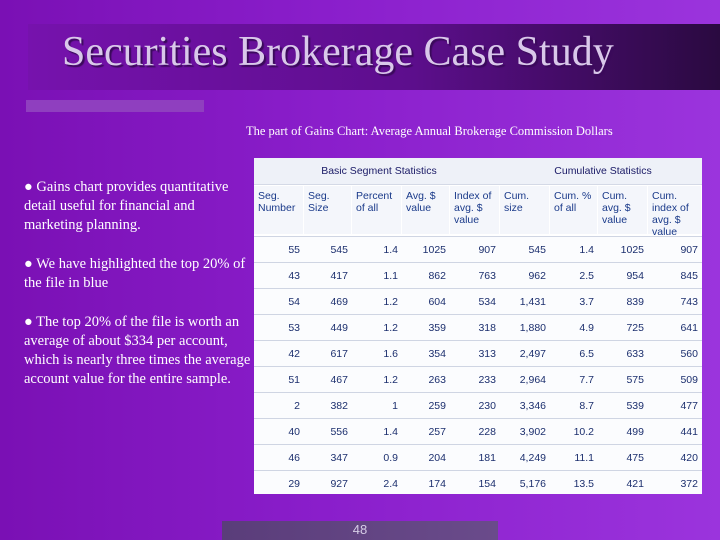 The image size is (720, 540). What do you see at coordinates (390, 484) in the screenshot?
I see `table-cell: 2.4` at bounding box center [390, 484].